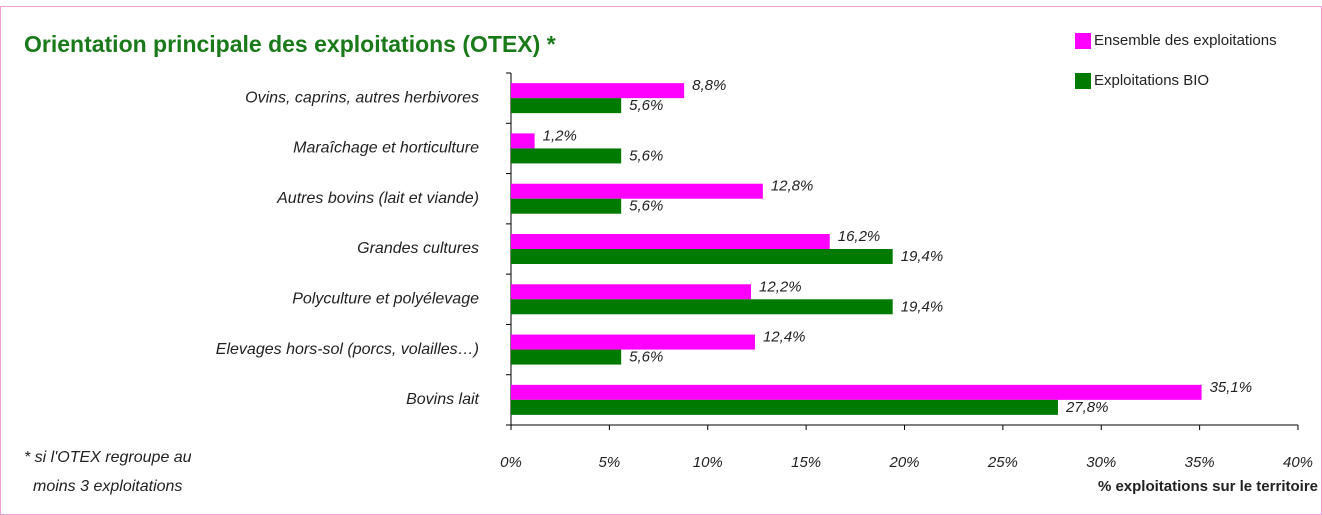 This screenshot has width=1322, height=515. Describe the element at coordinates (708, 462) in the screenshot. I see `x-tick-label: 10%` at that location.